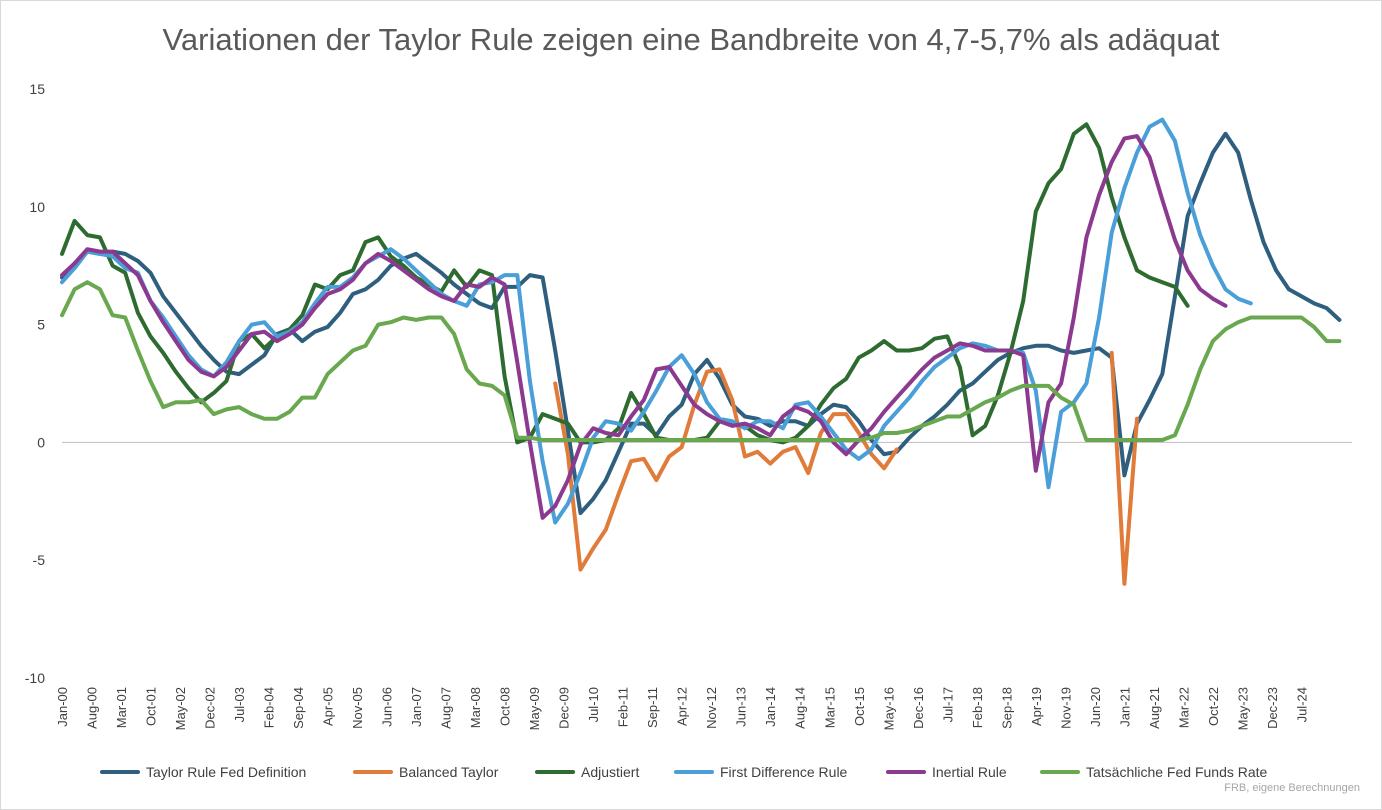 Image resolution: width=1382 pixels, height=810 pixels. I want to click on legend-item-adjustiert: Adjustiert, so click(587, 772).